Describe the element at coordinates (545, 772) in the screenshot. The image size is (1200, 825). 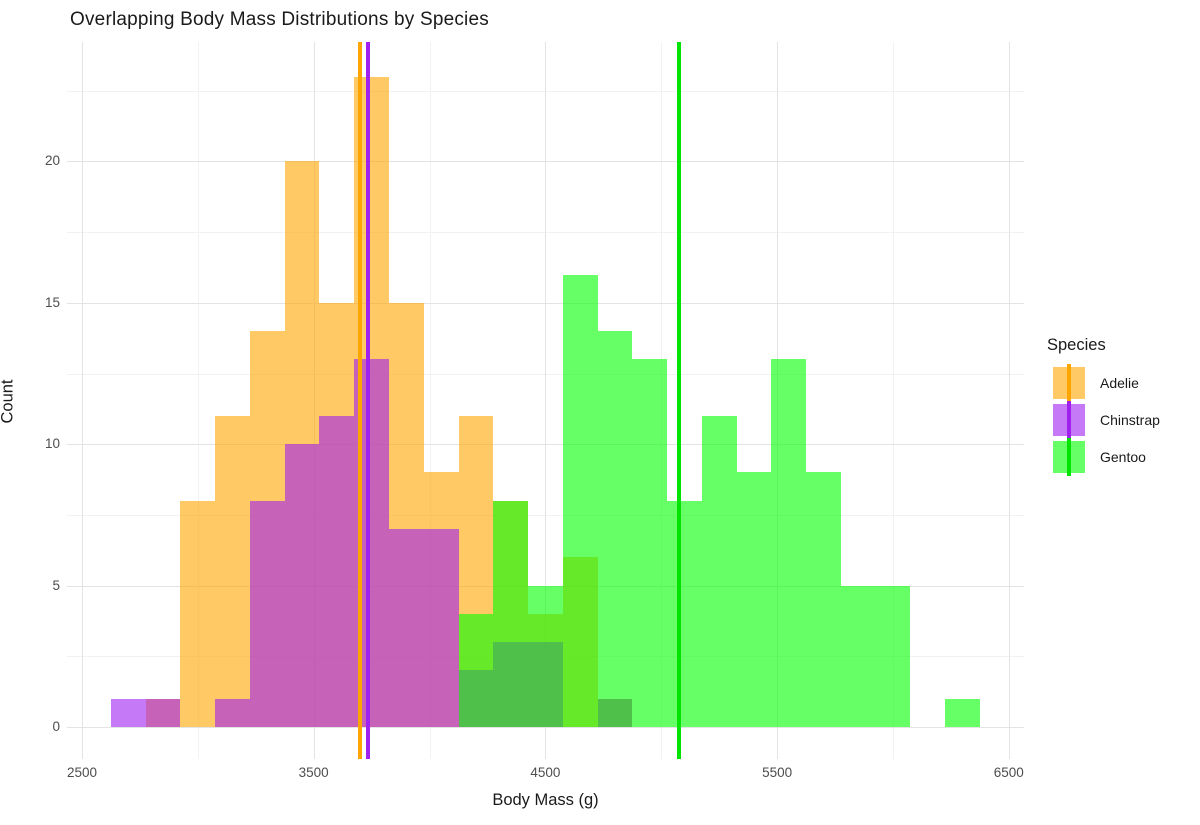
I see `x-tick-label: 4500` at that location.